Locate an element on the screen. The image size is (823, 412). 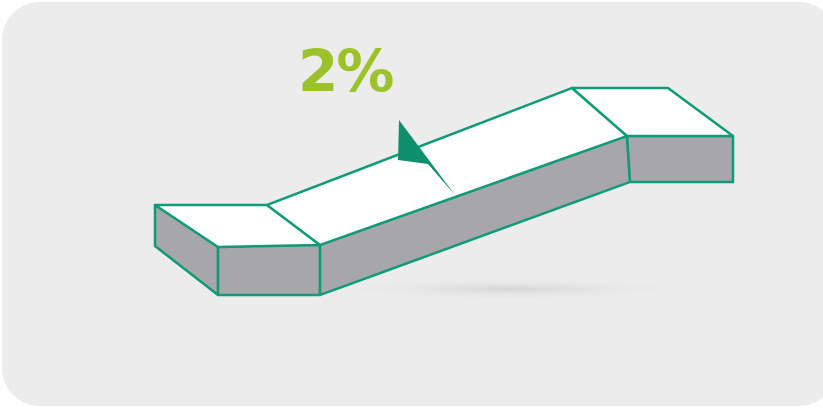
slope-percentage-label: 2% is located at coordinates (346, 71).